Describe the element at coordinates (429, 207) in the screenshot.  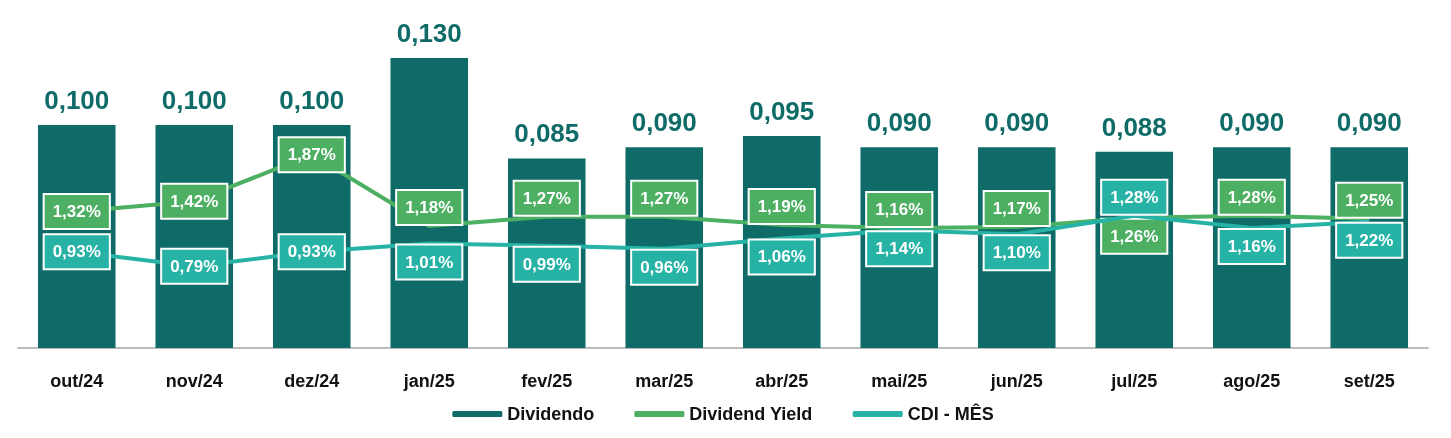
I see `data-label: 1,18%` at that location.